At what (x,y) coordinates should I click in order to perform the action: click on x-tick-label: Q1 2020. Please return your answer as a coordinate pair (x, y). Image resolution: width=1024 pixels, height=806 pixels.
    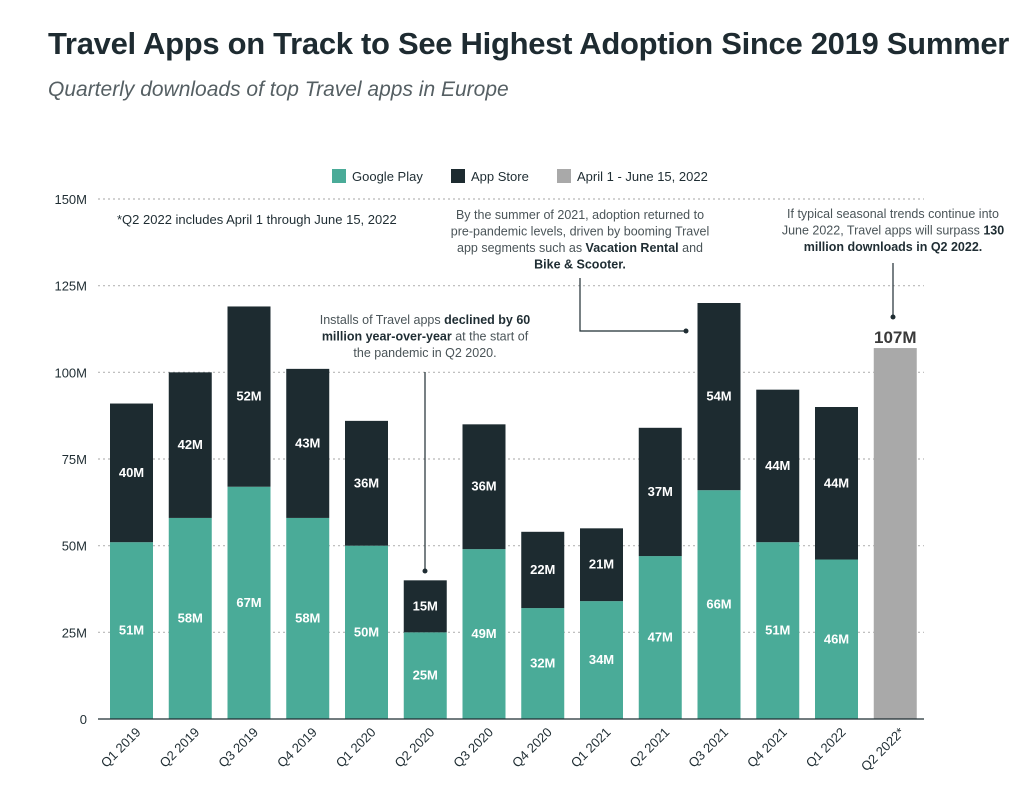
    Looking at the image, I should click on (356, 748).